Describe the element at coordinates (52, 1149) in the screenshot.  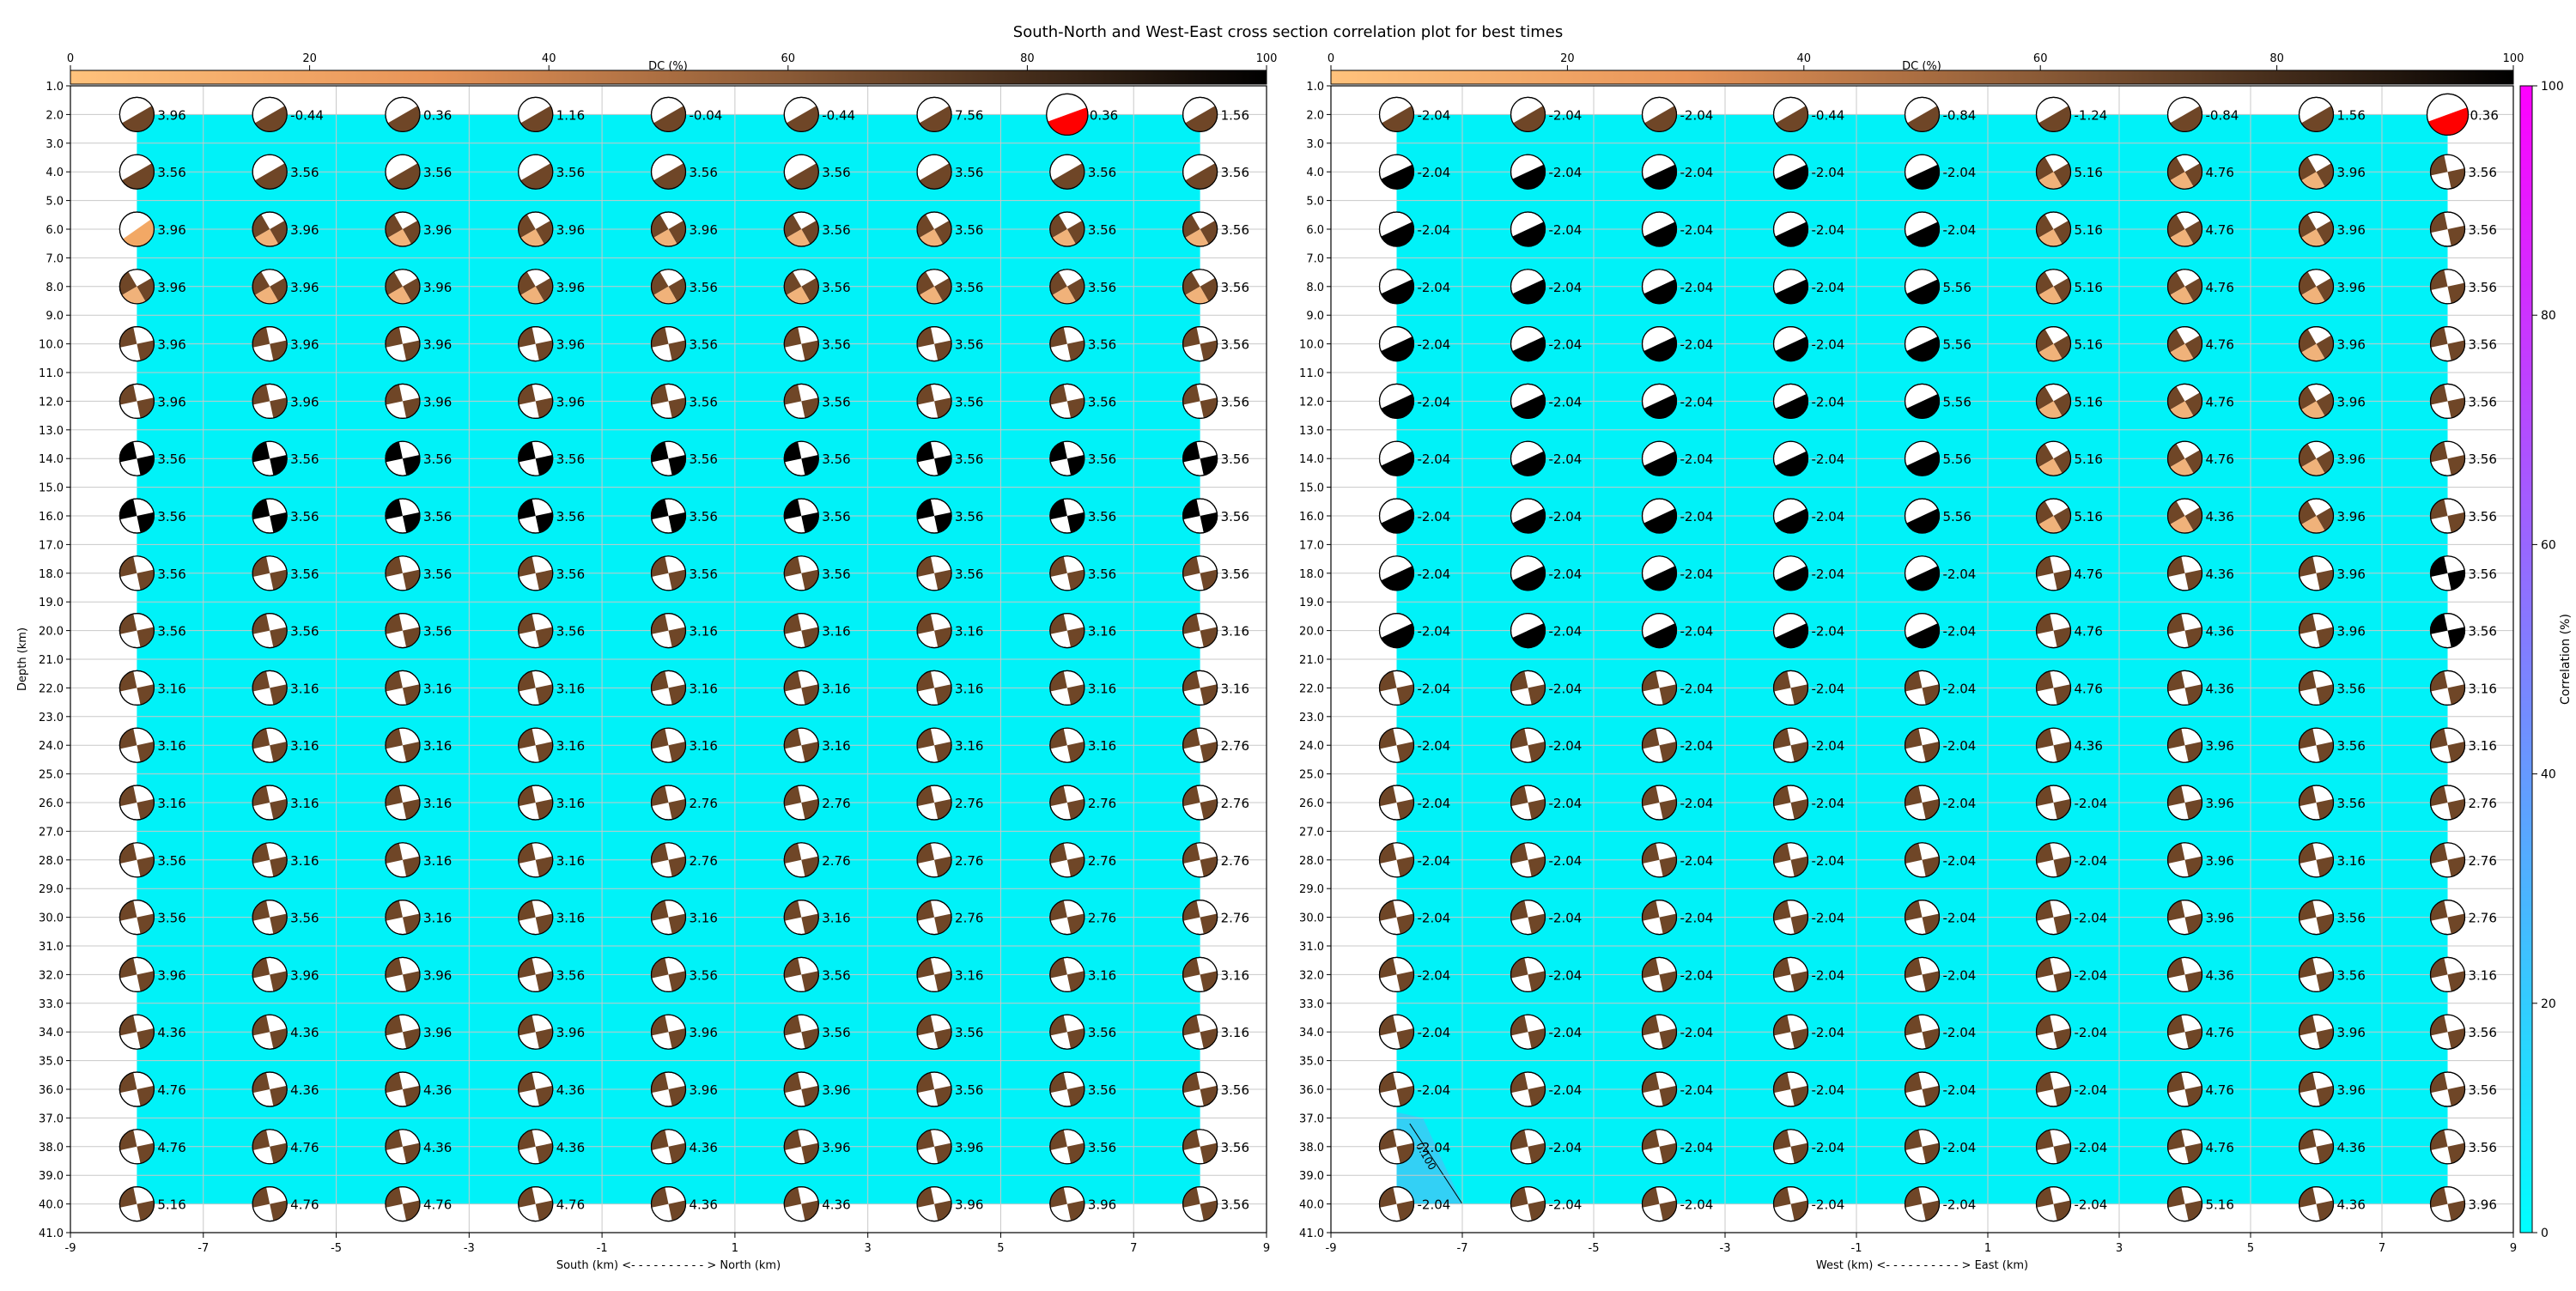
I see `y-tick-label: 38.0` at that location.